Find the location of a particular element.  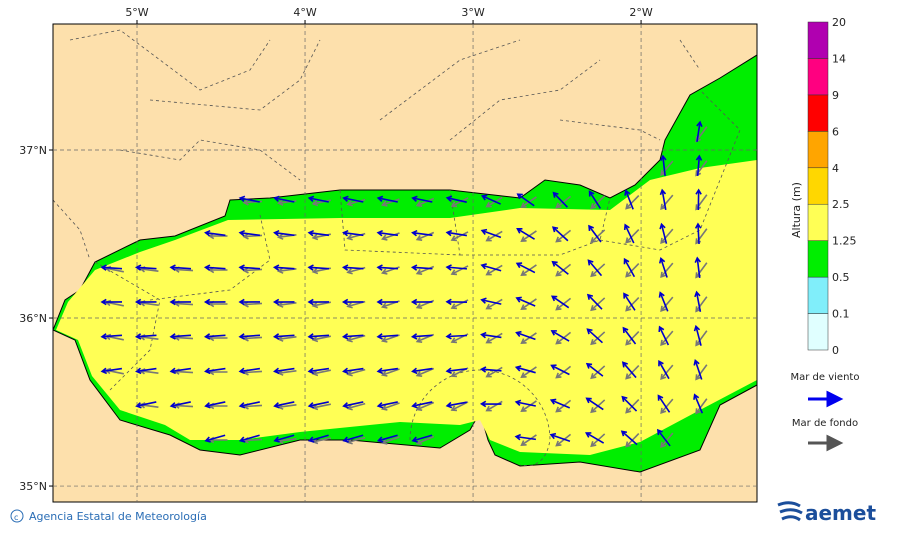

x-tick-label: 4°W is located at coordinates (304, 12).